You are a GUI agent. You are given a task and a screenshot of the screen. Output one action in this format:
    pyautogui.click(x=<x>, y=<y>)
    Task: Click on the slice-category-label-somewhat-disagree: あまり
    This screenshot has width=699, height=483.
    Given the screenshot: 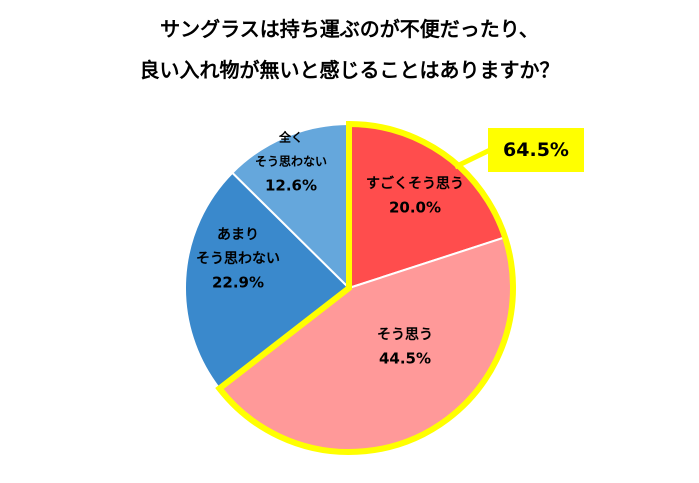 What is the action you would take?
    pyautogui.click(x=238, y=235)
    